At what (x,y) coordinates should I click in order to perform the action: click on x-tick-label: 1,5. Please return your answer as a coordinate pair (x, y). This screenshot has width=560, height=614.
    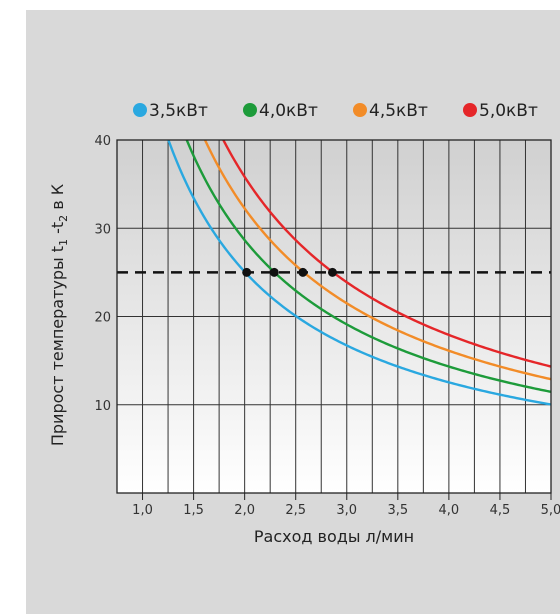
    Looking at the image, I should click on (193, 510).